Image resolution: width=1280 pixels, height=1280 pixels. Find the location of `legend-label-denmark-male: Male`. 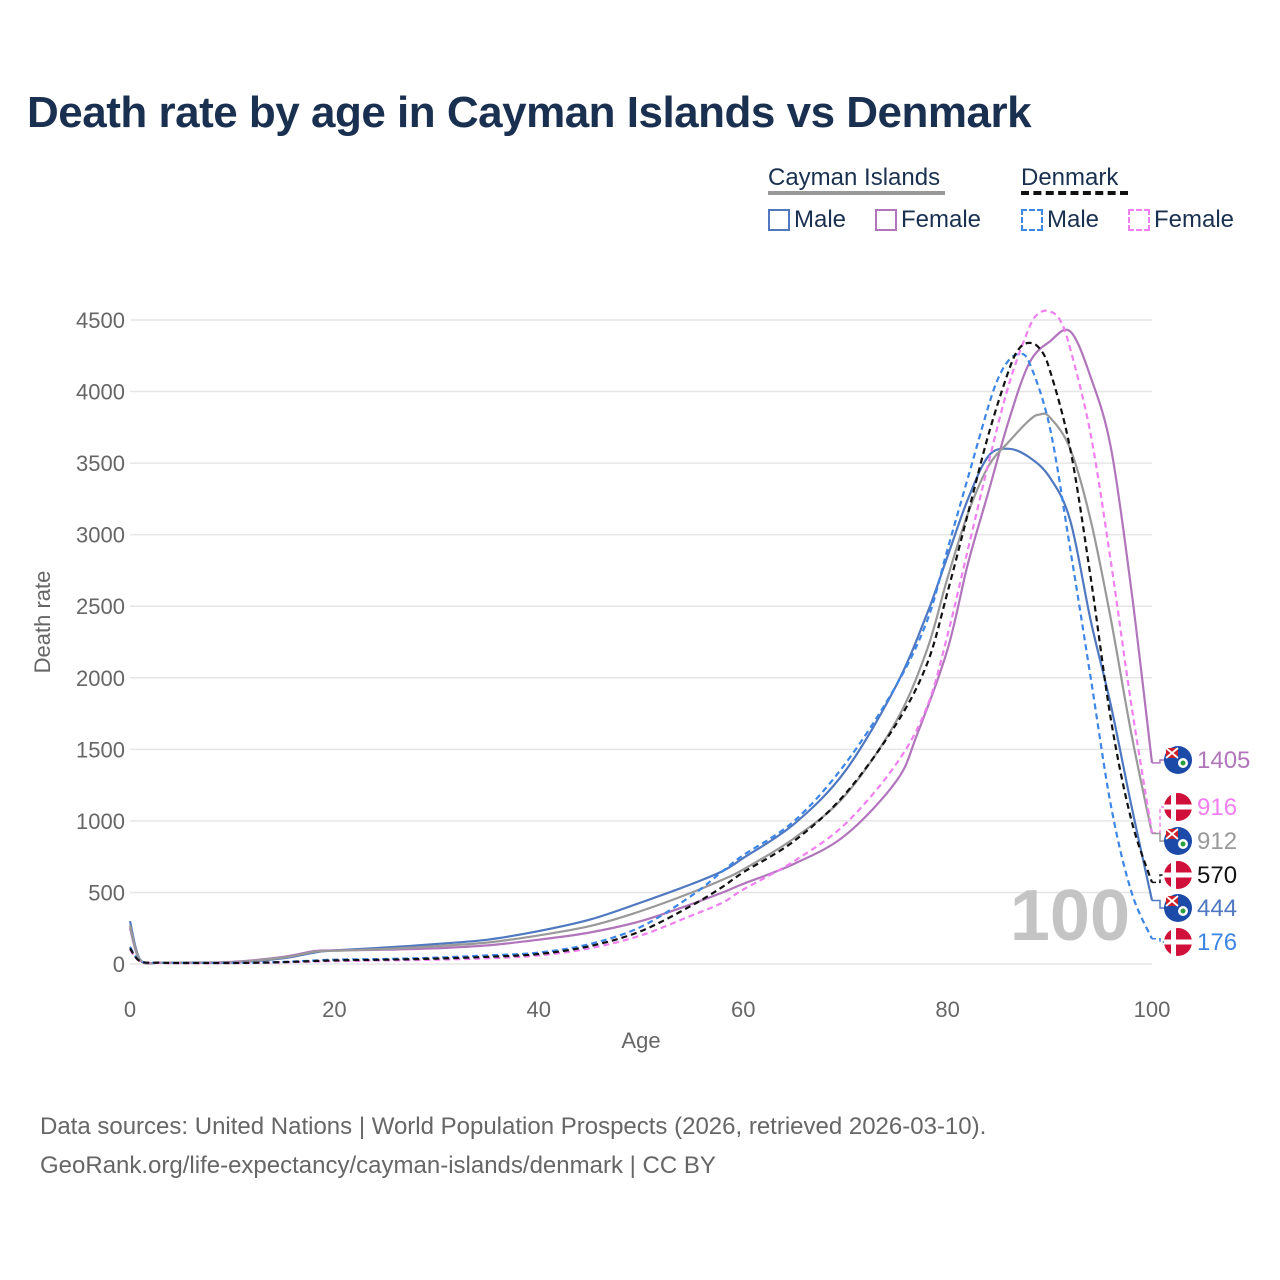

legend-label-denmark-male: Male is located at coordinates (1073, 219).